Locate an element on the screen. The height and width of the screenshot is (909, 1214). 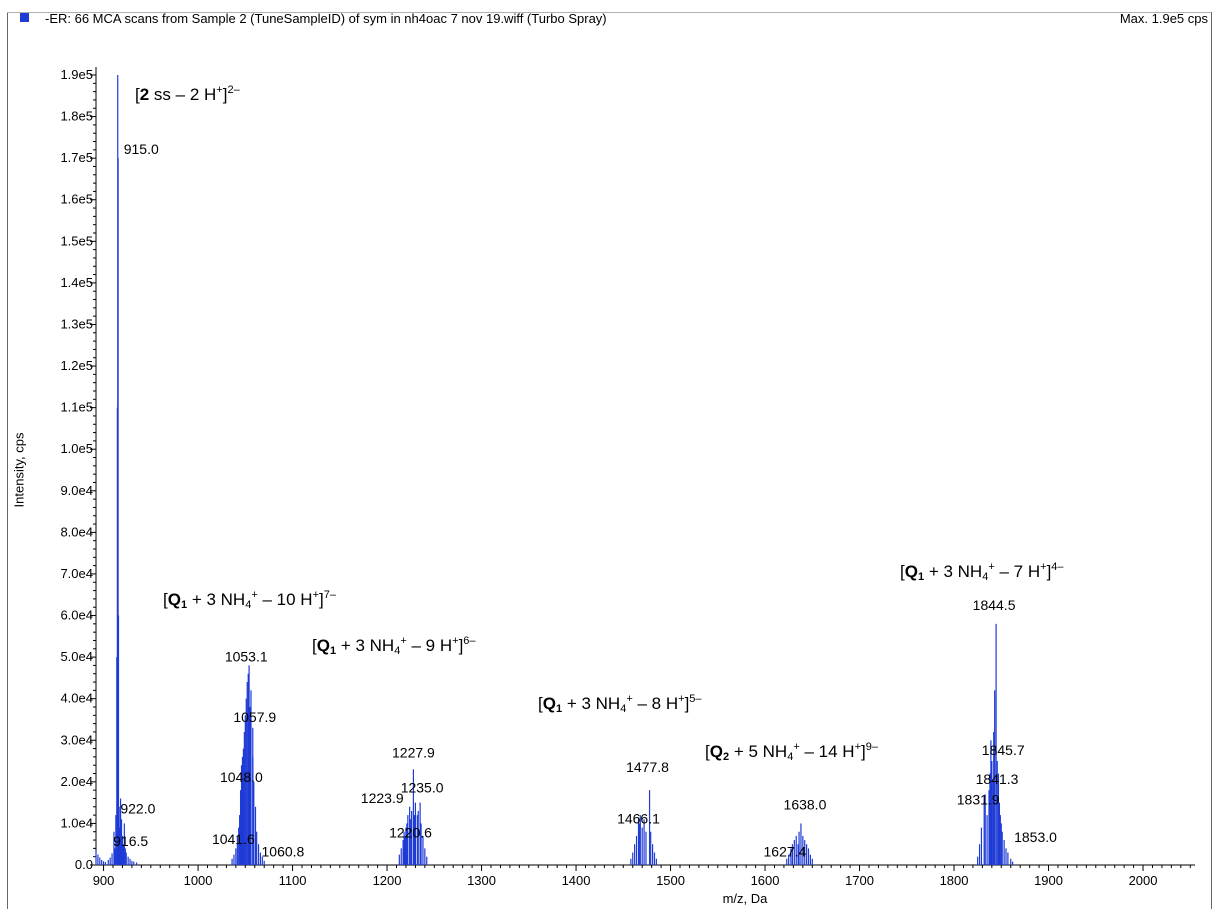
peak-label: 922.0 is located at coordinates (137, 808).